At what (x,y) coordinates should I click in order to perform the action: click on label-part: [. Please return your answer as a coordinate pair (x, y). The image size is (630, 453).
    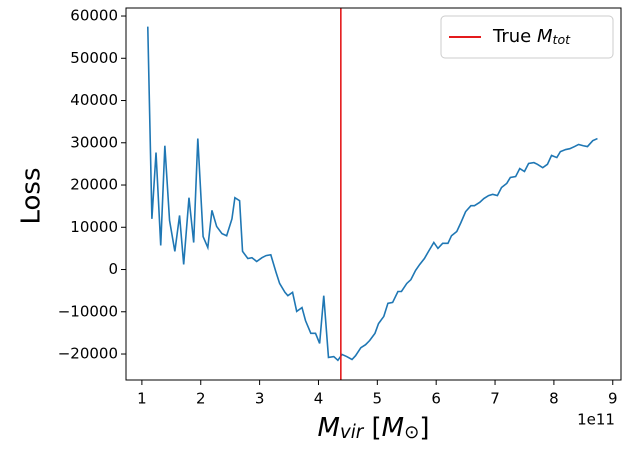
    Looking at the image, I should click on (372, 428).